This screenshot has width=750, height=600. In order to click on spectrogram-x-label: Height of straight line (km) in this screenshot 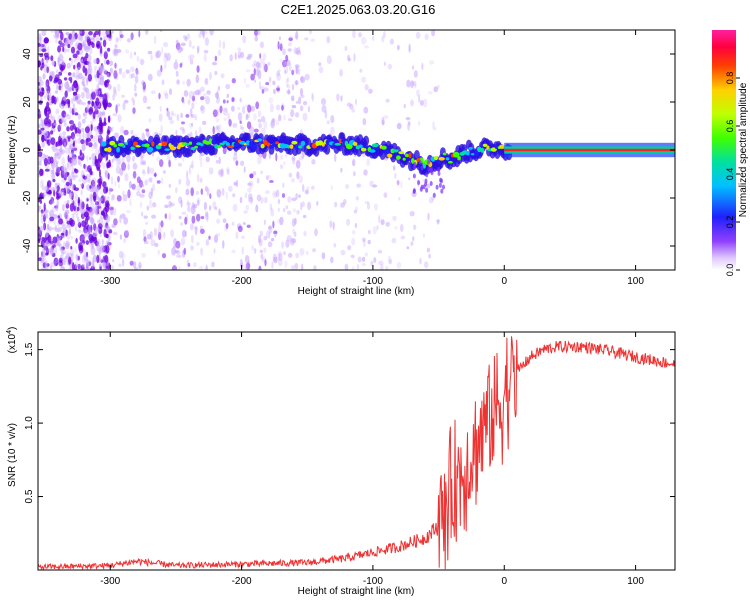, I will do `click(356, 291)`.